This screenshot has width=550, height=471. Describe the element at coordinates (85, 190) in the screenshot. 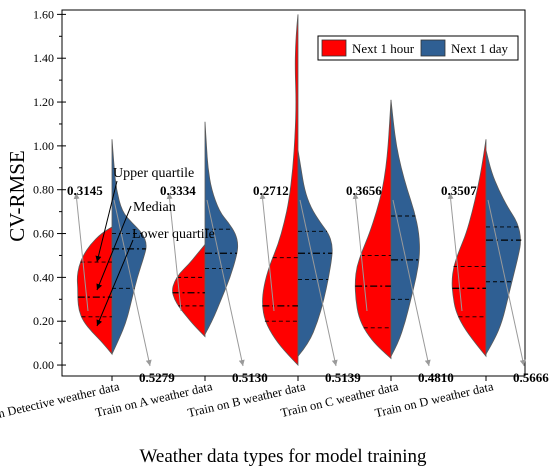

I see `label-next-1-hour-1: 0.3145` at that location.